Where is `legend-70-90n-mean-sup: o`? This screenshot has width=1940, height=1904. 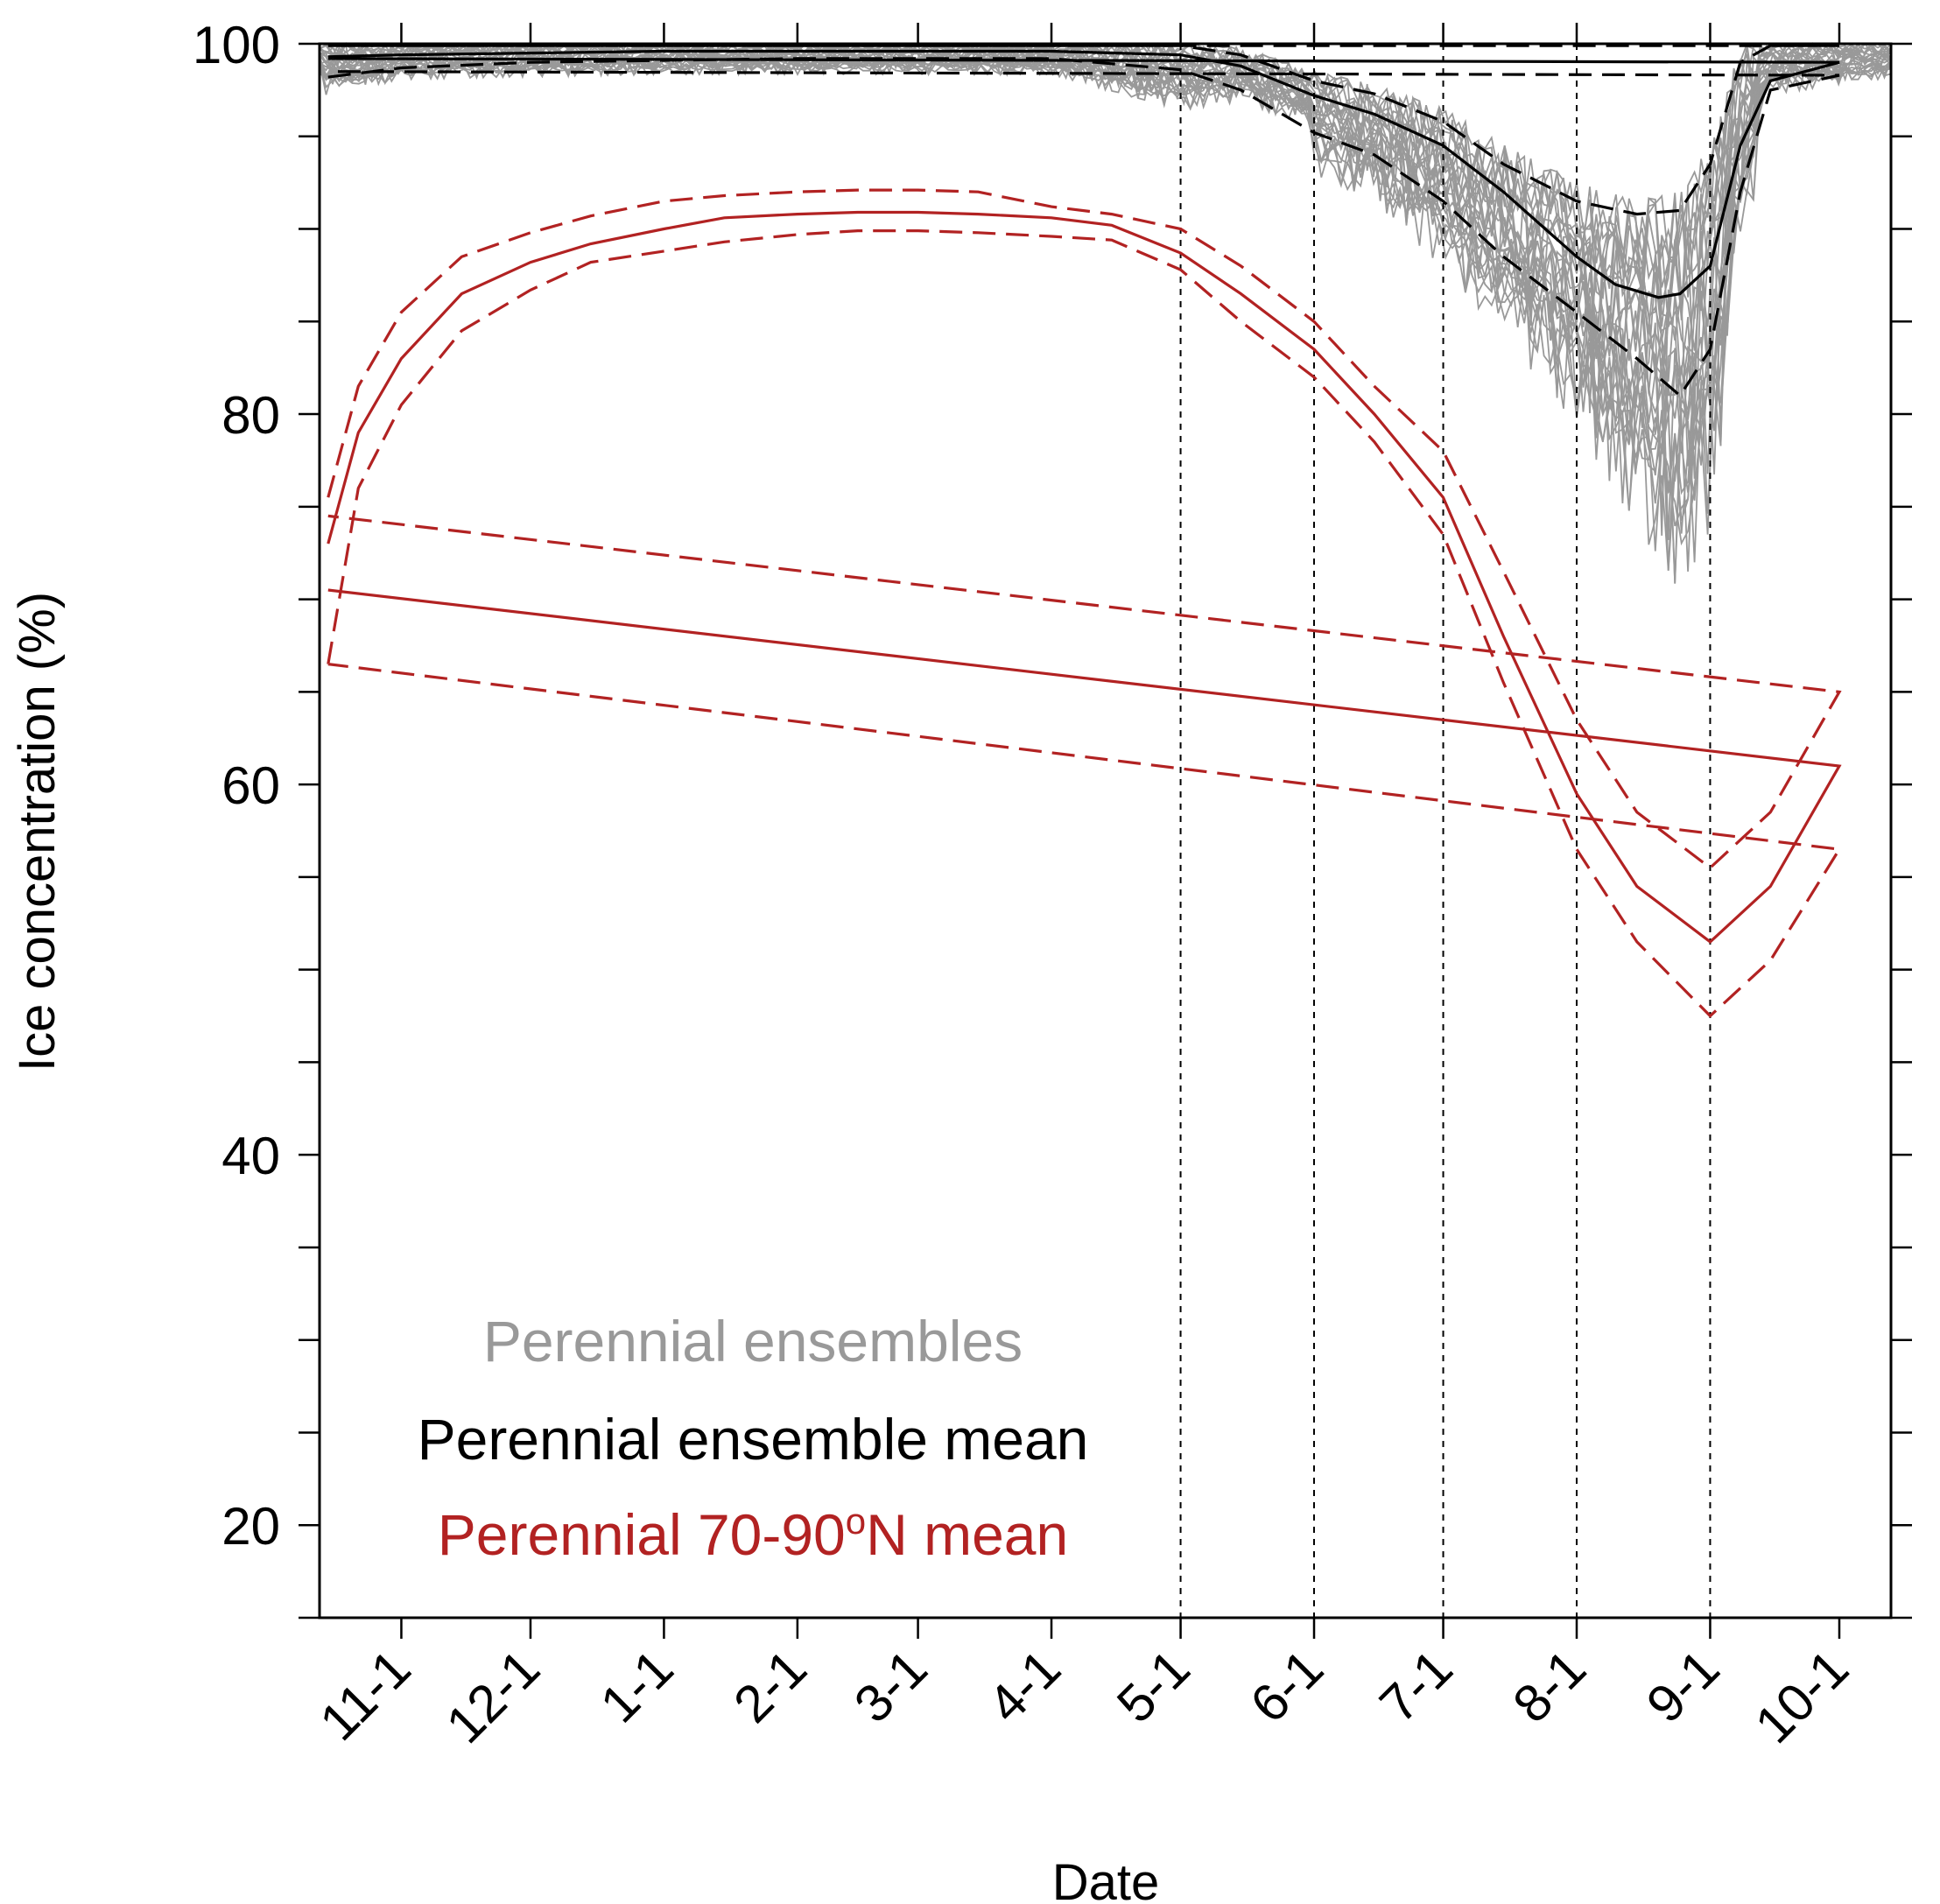
legend-70-90n-mean-sup: o is located at coordinates (856, 1521).